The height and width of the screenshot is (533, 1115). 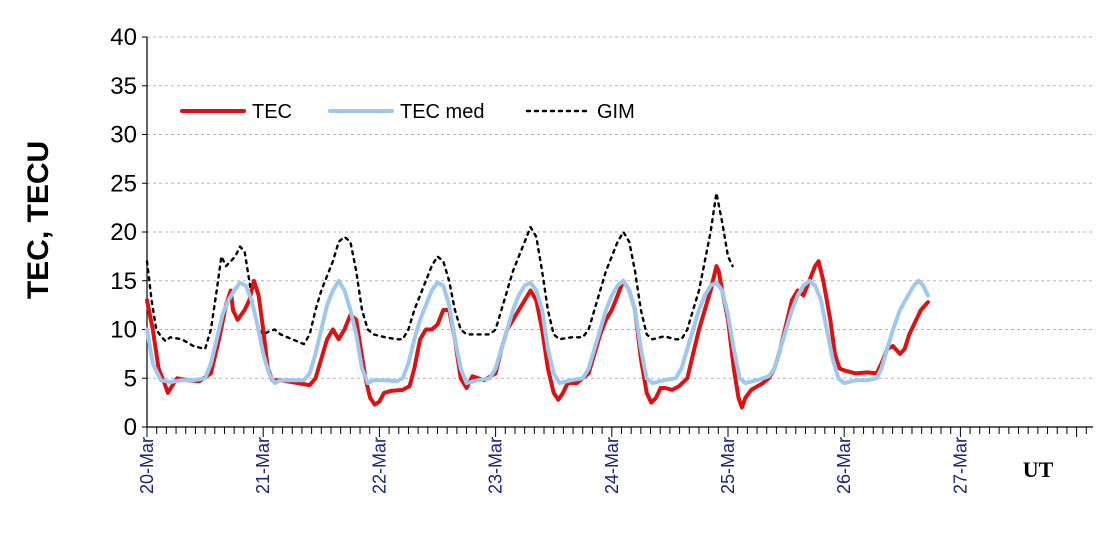 What do you see at coordinates (123, 135) in the screenshot?
I see `y-tick-label: 30` at bounding box center [123, 135].